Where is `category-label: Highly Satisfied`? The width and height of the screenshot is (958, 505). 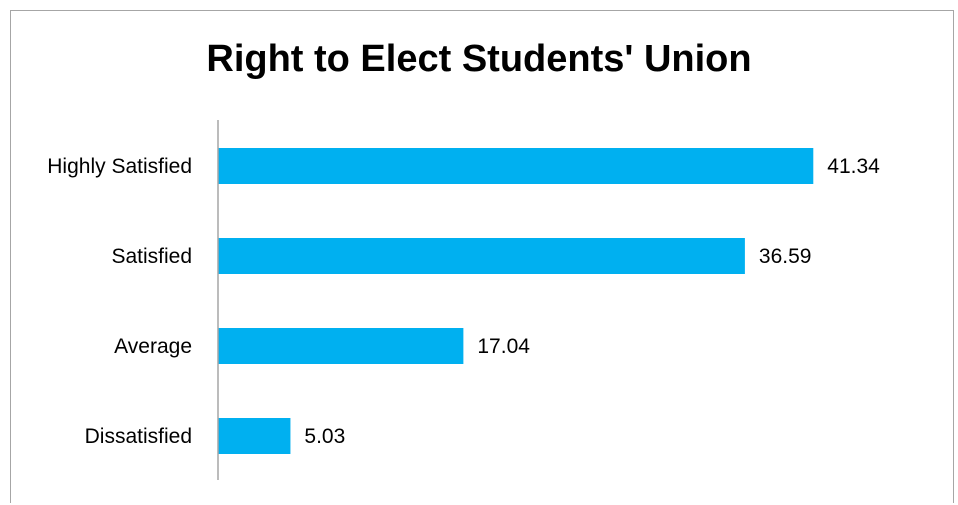
category-label: Highly Satisfied is located at coordinates (119, 166).